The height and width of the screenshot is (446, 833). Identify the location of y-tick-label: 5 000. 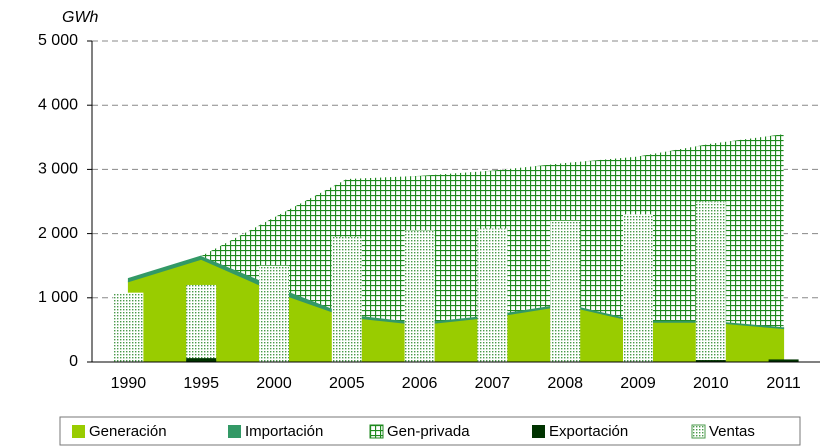
(58, 40).